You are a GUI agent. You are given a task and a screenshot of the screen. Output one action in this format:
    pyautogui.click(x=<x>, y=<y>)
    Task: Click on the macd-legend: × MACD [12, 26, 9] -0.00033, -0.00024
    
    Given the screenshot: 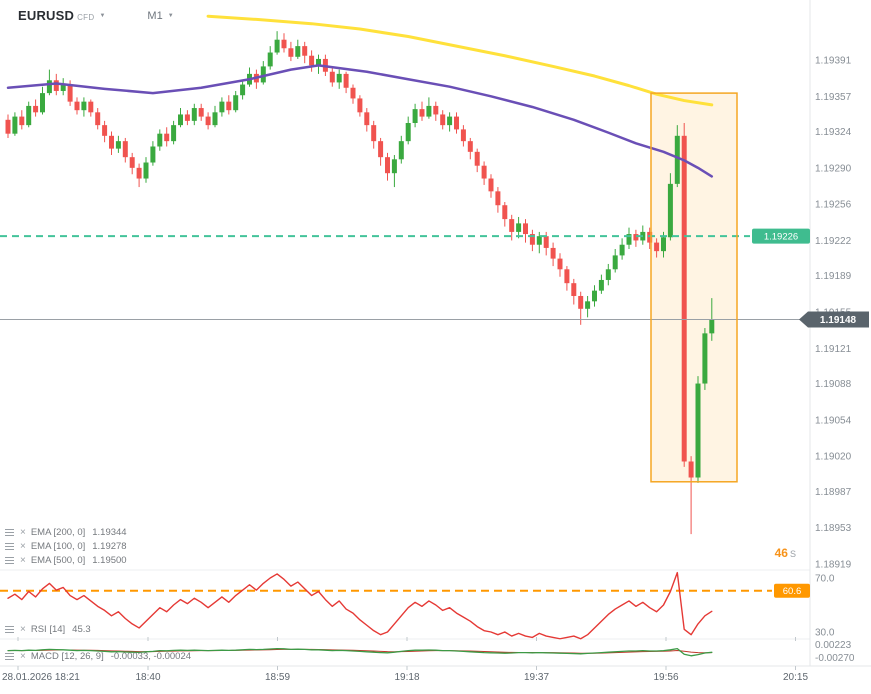 What is the action you would take?
    pyautogui.click(x=97, y=656)
    